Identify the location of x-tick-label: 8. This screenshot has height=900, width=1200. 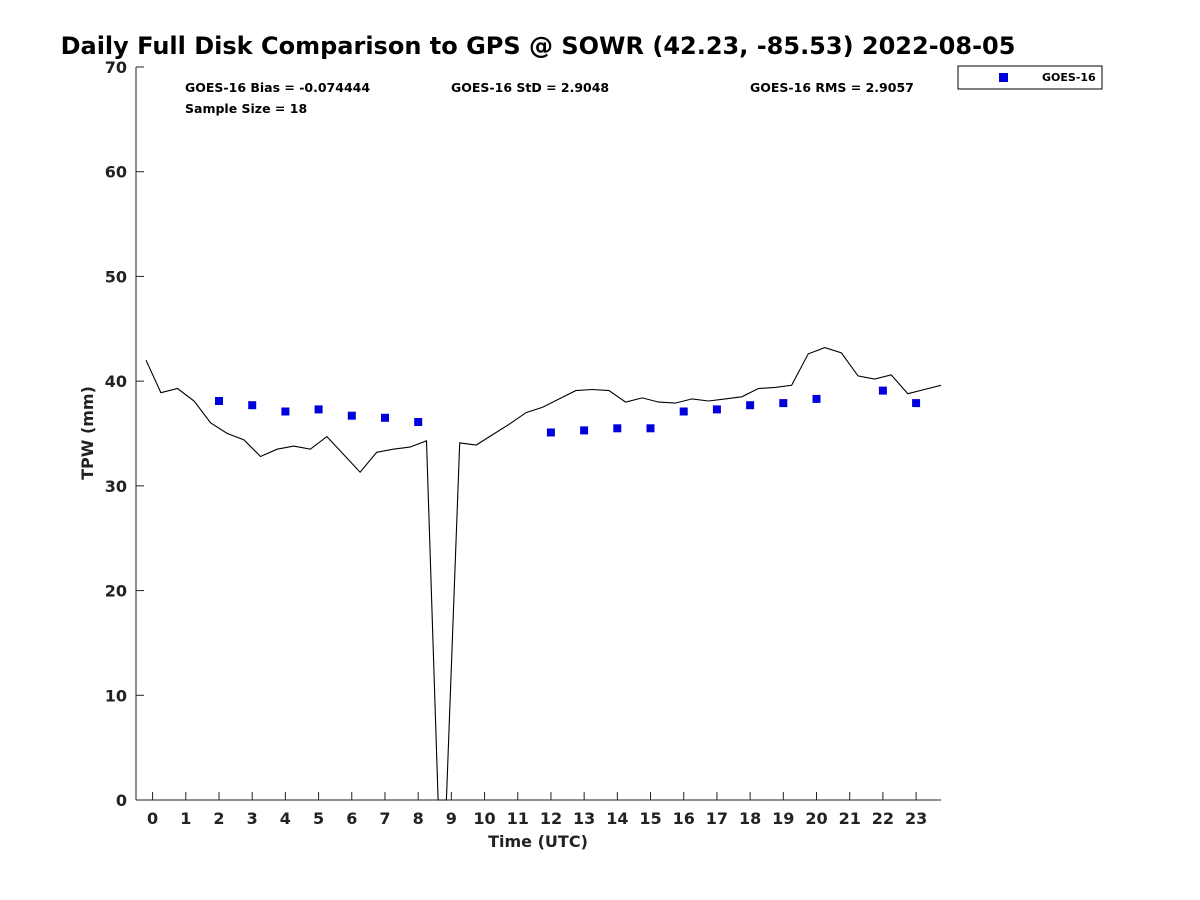
(418, 818).